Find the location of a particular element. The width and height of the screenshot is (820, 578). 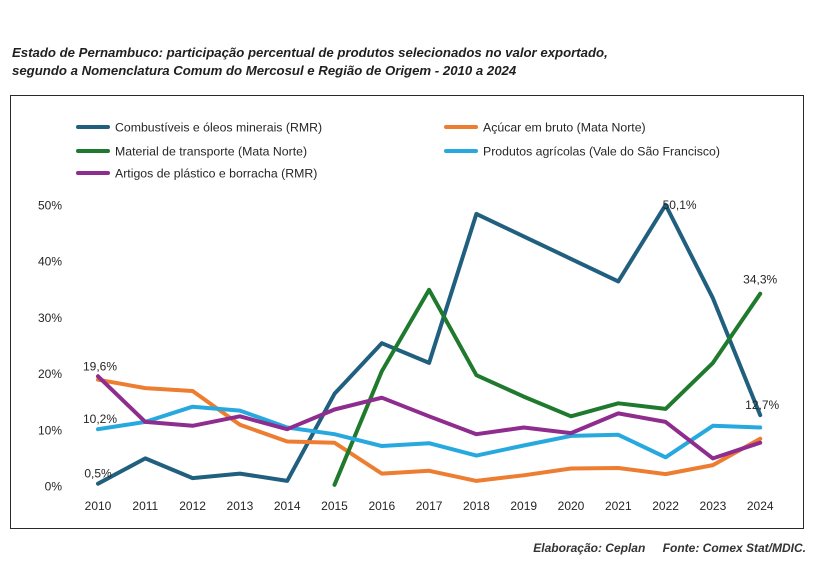

data-point-s4-2015 is located at coordinates (334, 434).